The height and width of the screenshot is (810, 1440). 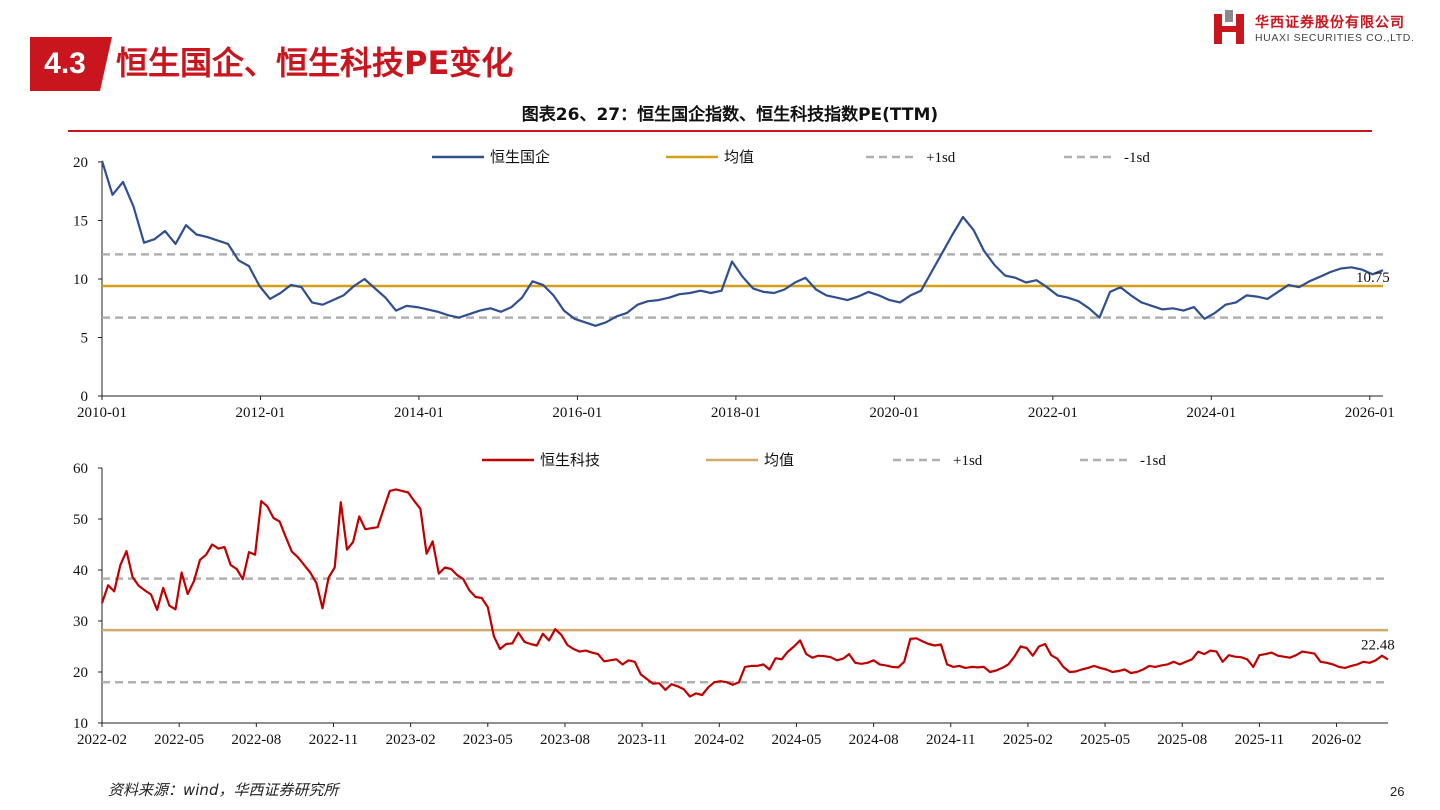 What do you see at coordinates (641, 740) in the screenshot?
I see `hstech-x-tick-label: 2023-11` at bounding box center [641, 740].